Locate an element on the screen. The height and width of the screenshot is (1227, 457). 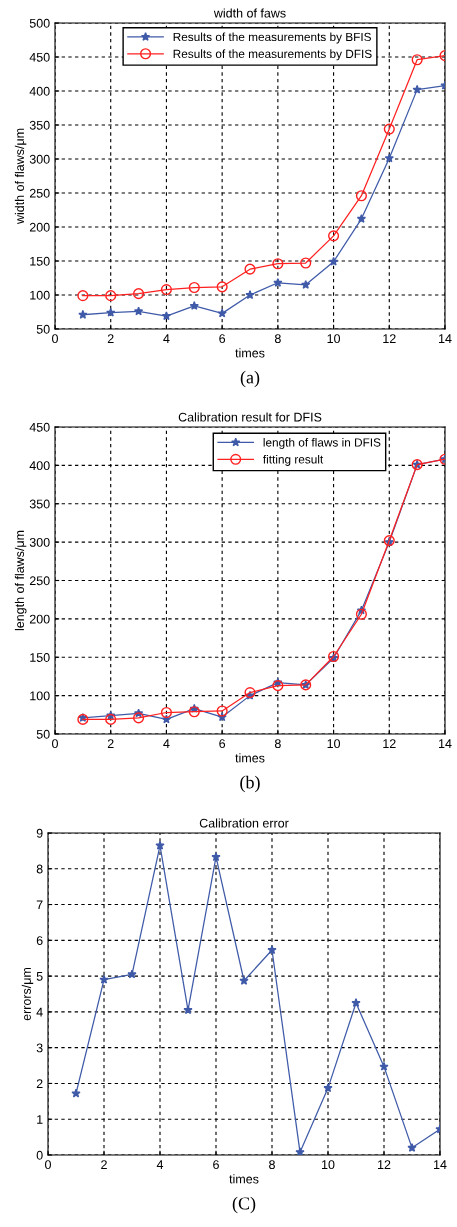
y-tick-label: 6 is located at coordinates (39, 940).